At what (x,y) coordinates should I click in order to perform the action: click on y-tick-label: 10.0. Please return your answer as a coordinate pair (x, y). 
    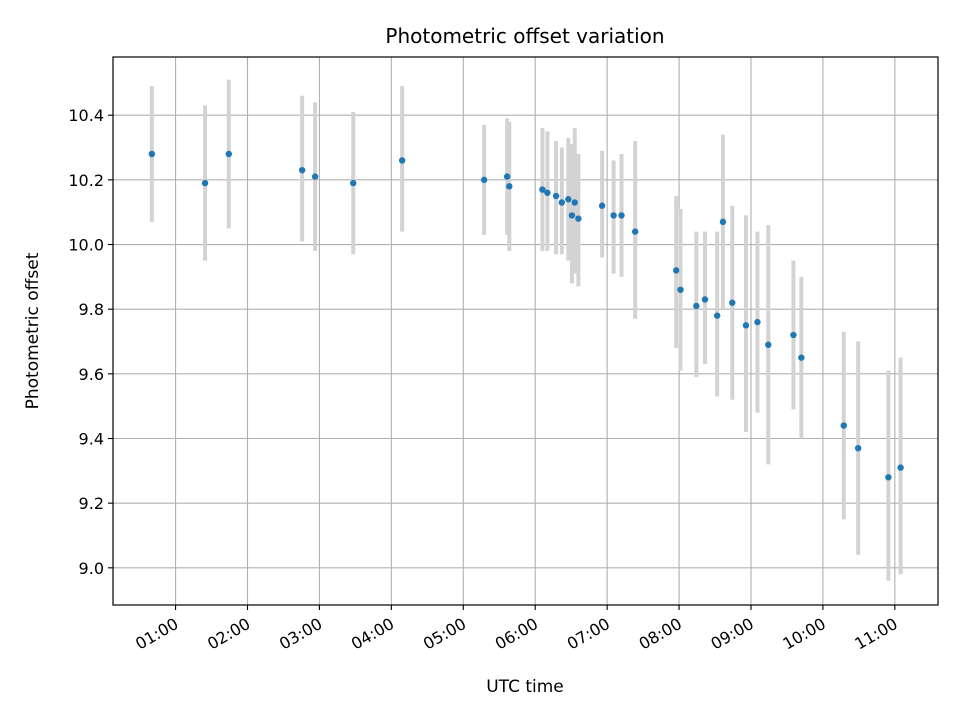
    Looking at the image, I should click on (86, 245).